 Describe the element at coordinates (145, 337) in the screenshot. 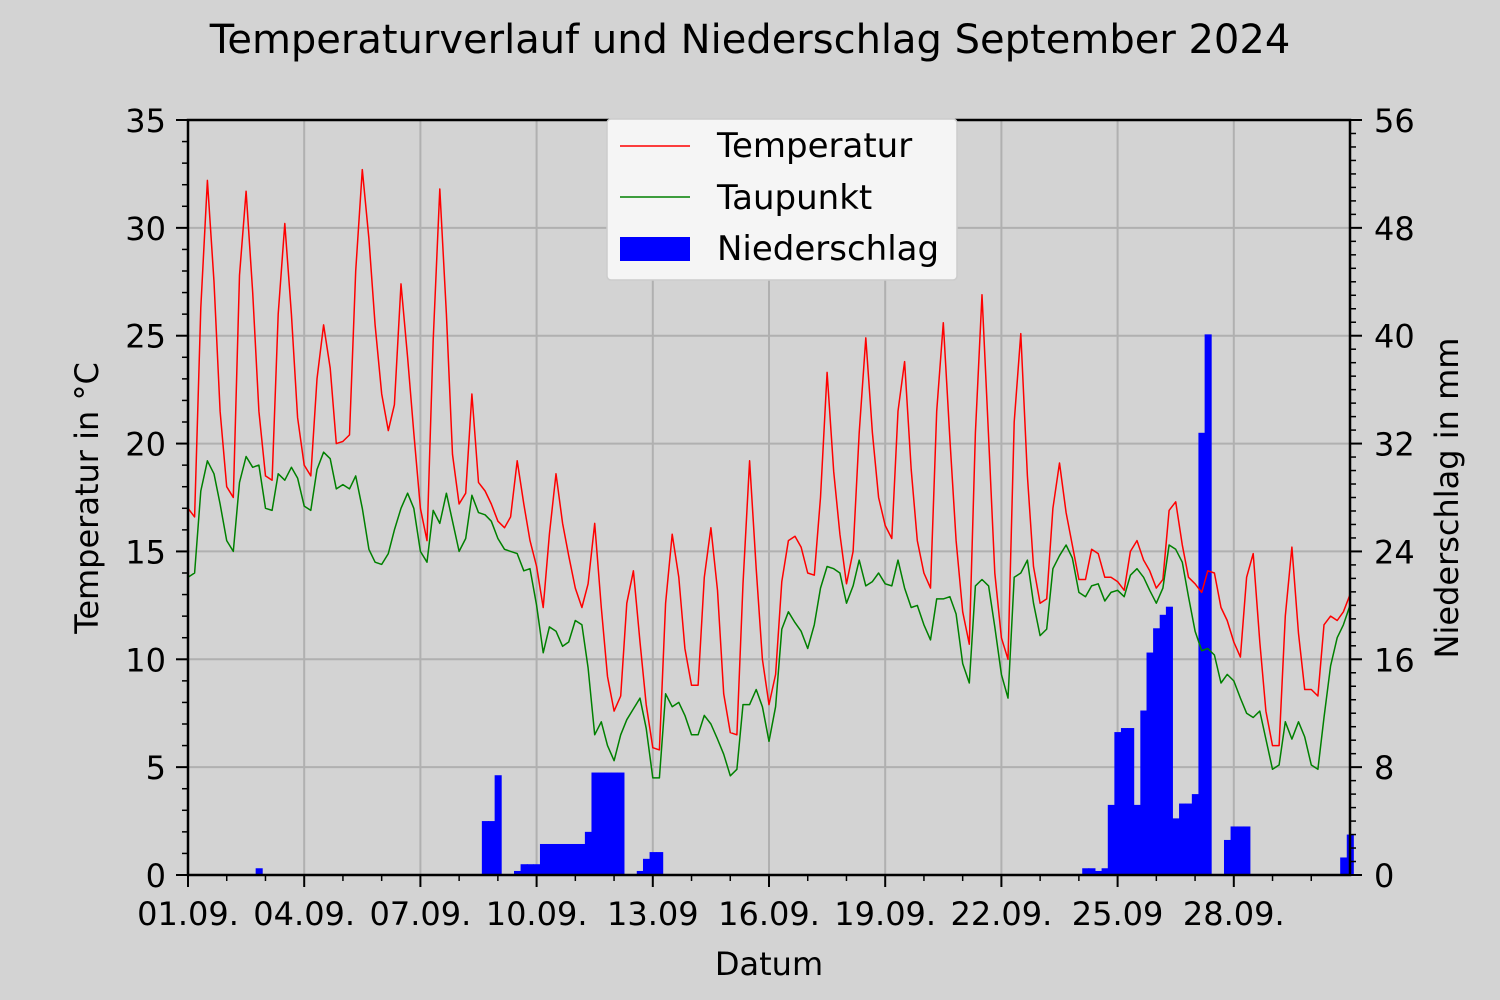

I see `y-left-tick-label: 25` at that location.